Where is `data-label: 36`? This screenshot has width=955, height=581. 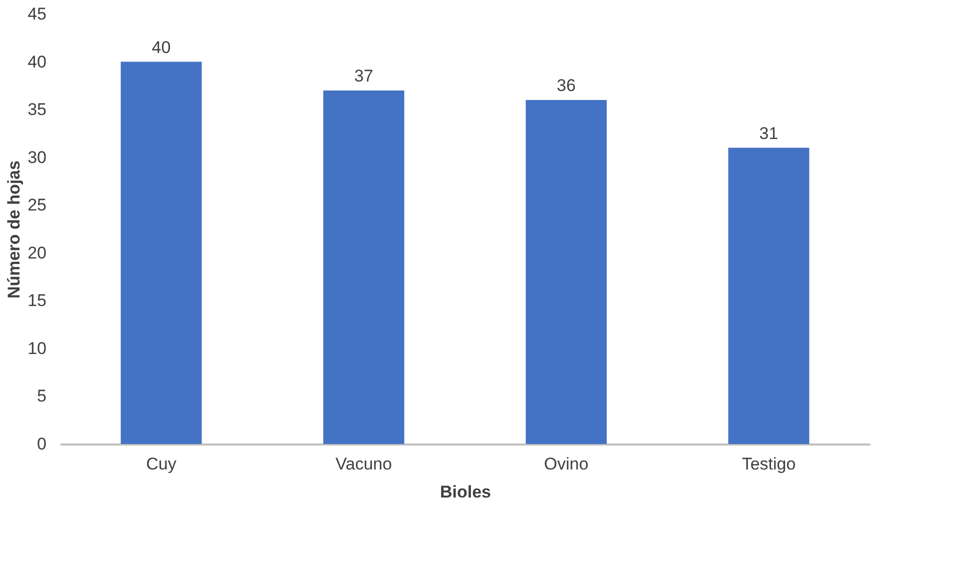
data-label: 36 is located at coordinates (566, 85).